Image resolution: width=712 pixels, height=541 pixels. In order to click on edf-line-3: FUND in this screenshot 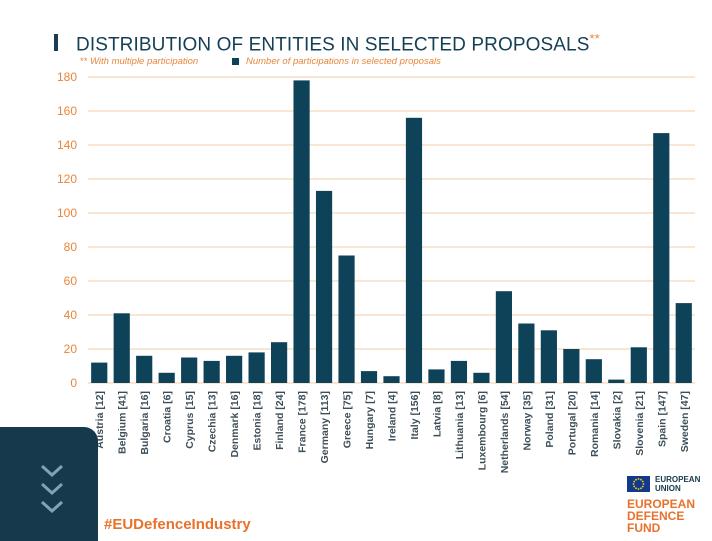, I will do `click(644, 528)`.